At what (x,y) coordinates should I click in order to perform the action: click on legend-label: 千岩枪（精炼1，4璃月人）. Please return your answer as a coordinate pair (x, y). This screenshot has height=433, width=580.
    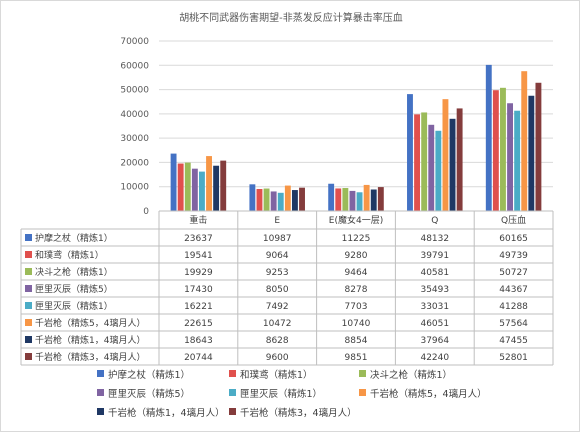
    Looking at the image, I should click on (166, 413).